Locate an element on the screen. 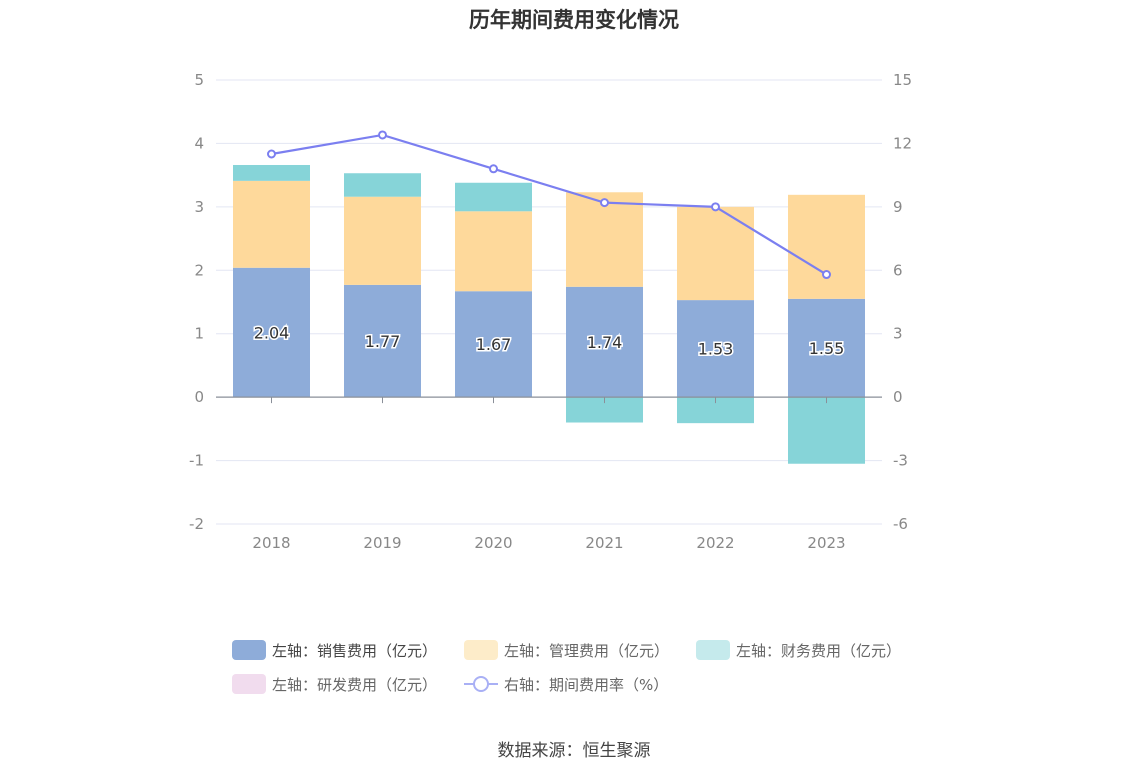 Image resolution: width=1148 pixels, height=776 pixels. rate-line is located at coordinates (549, 204).